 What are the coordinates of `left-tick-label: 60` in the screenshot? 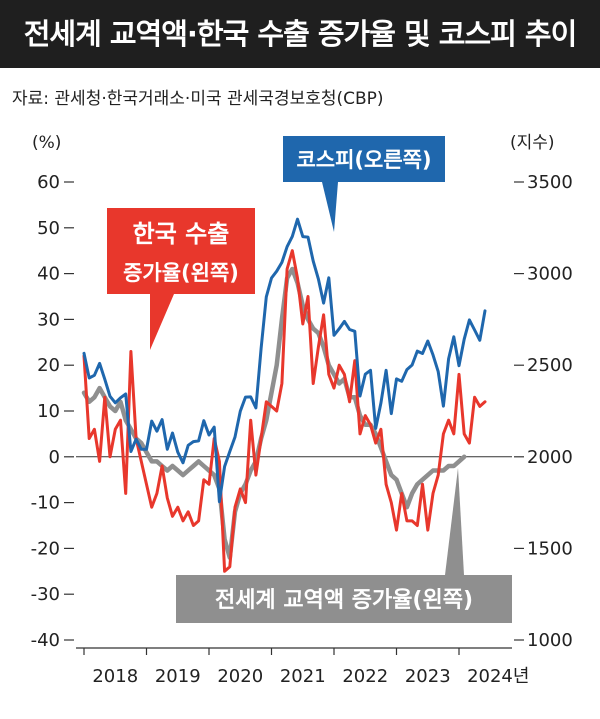 It's located at (48, 182).